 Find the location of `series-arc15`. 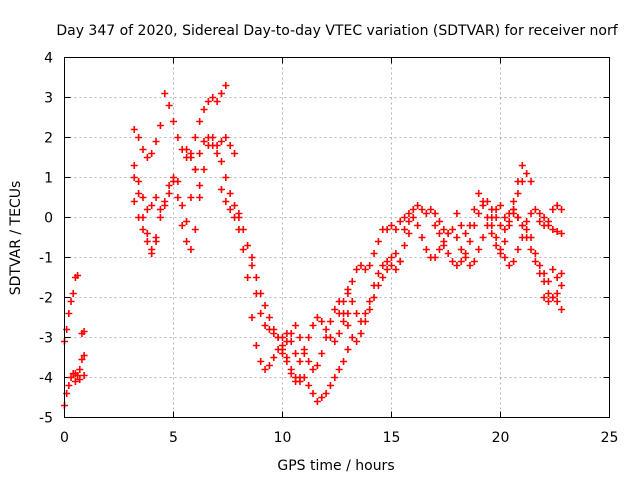

series-arc15 is located at coordinates (374, 277).